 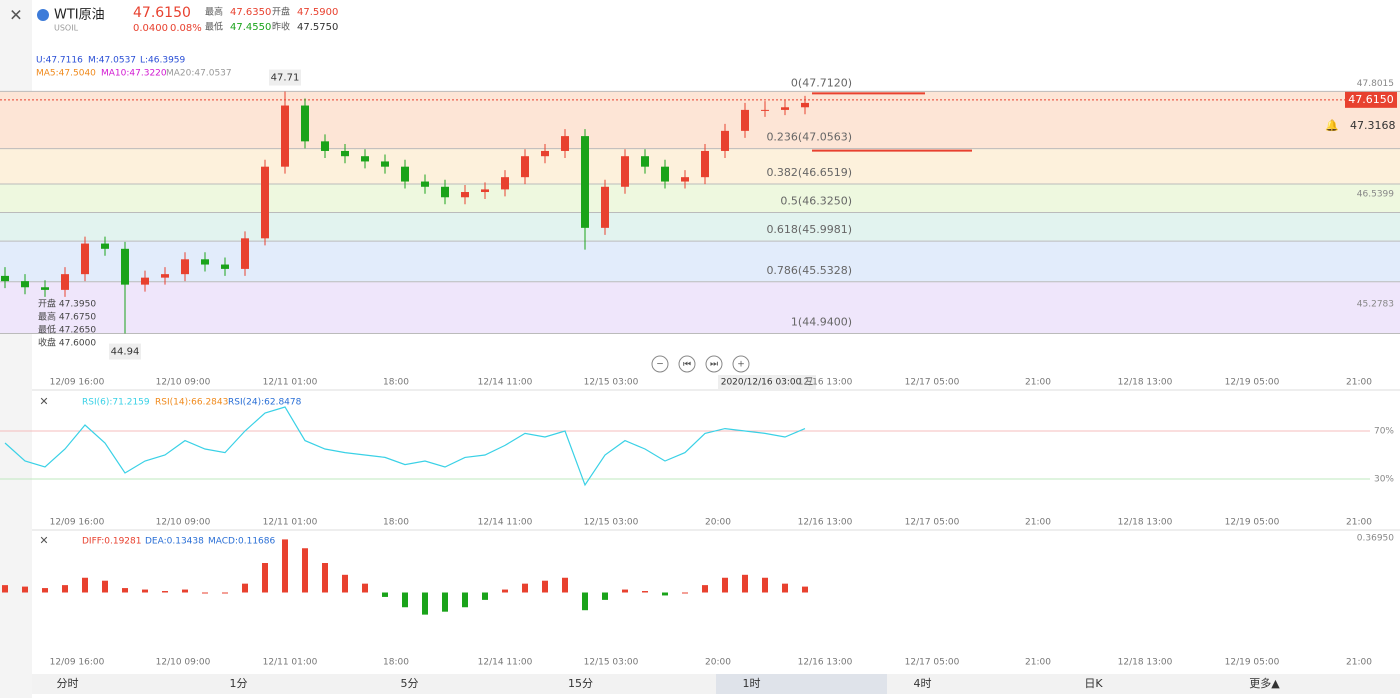 What do you see at coordinates (239, 683) in the screenshot?
I see `tab: 1分` at bounding box center [239, 683].